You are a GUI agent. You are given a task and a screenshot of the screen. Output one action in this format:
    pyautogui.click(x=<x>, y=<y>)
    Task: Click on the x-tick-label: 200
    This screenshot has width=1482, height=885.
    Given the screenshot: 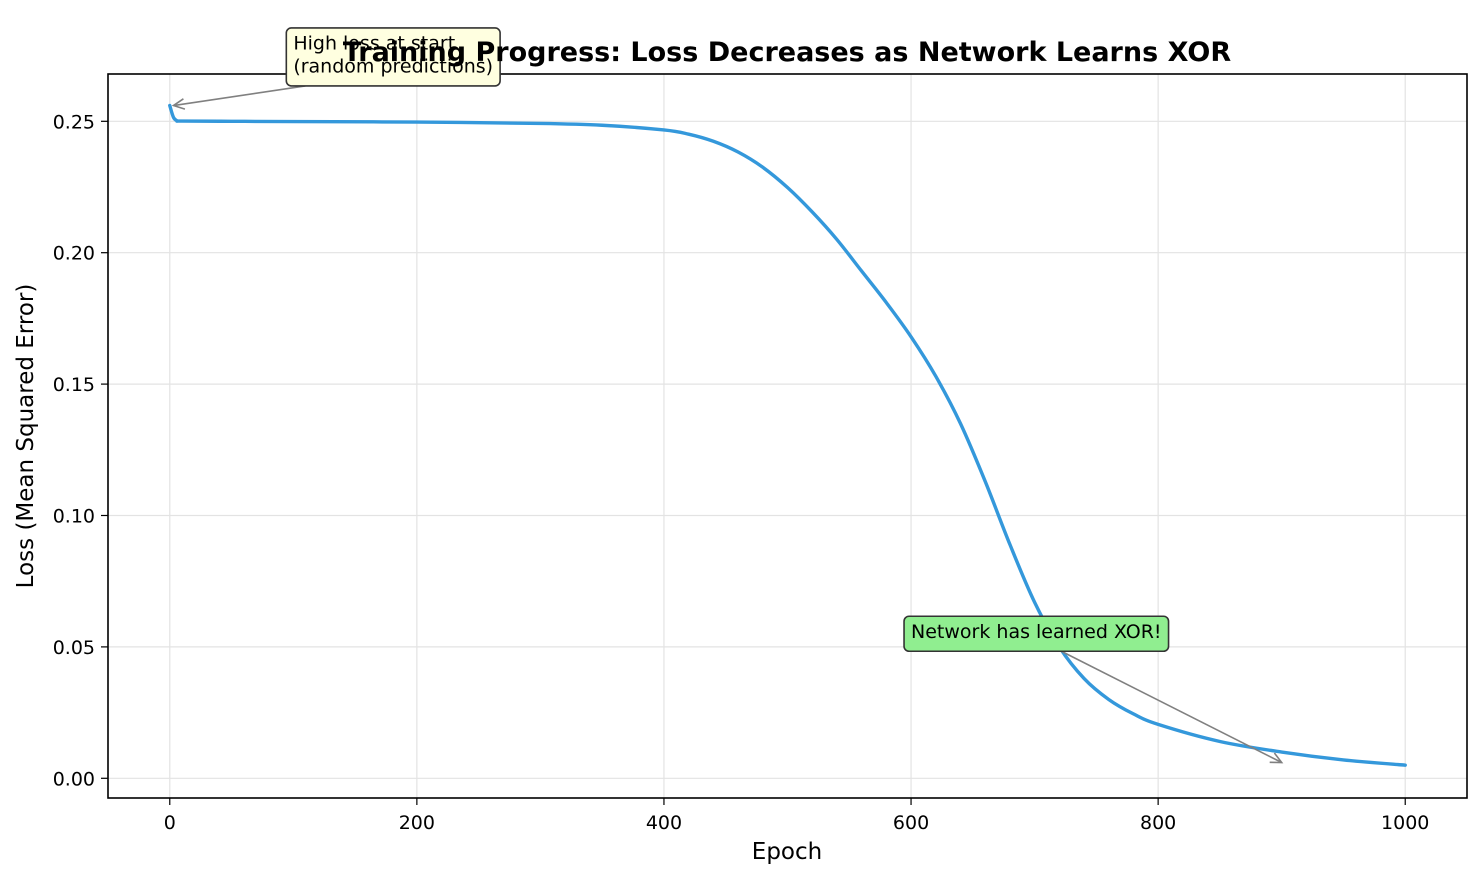 What is the action you would take?
    pyautogui.click(x=417, y=823)
    